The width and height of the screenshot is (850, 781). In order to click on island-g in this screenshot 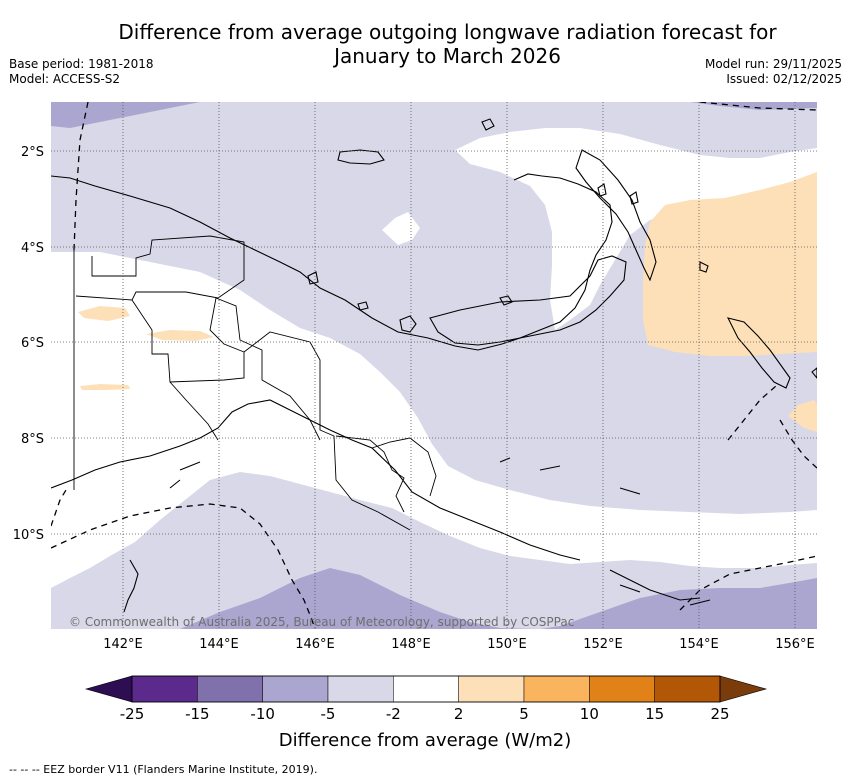, I will do `click(634, 198)`.